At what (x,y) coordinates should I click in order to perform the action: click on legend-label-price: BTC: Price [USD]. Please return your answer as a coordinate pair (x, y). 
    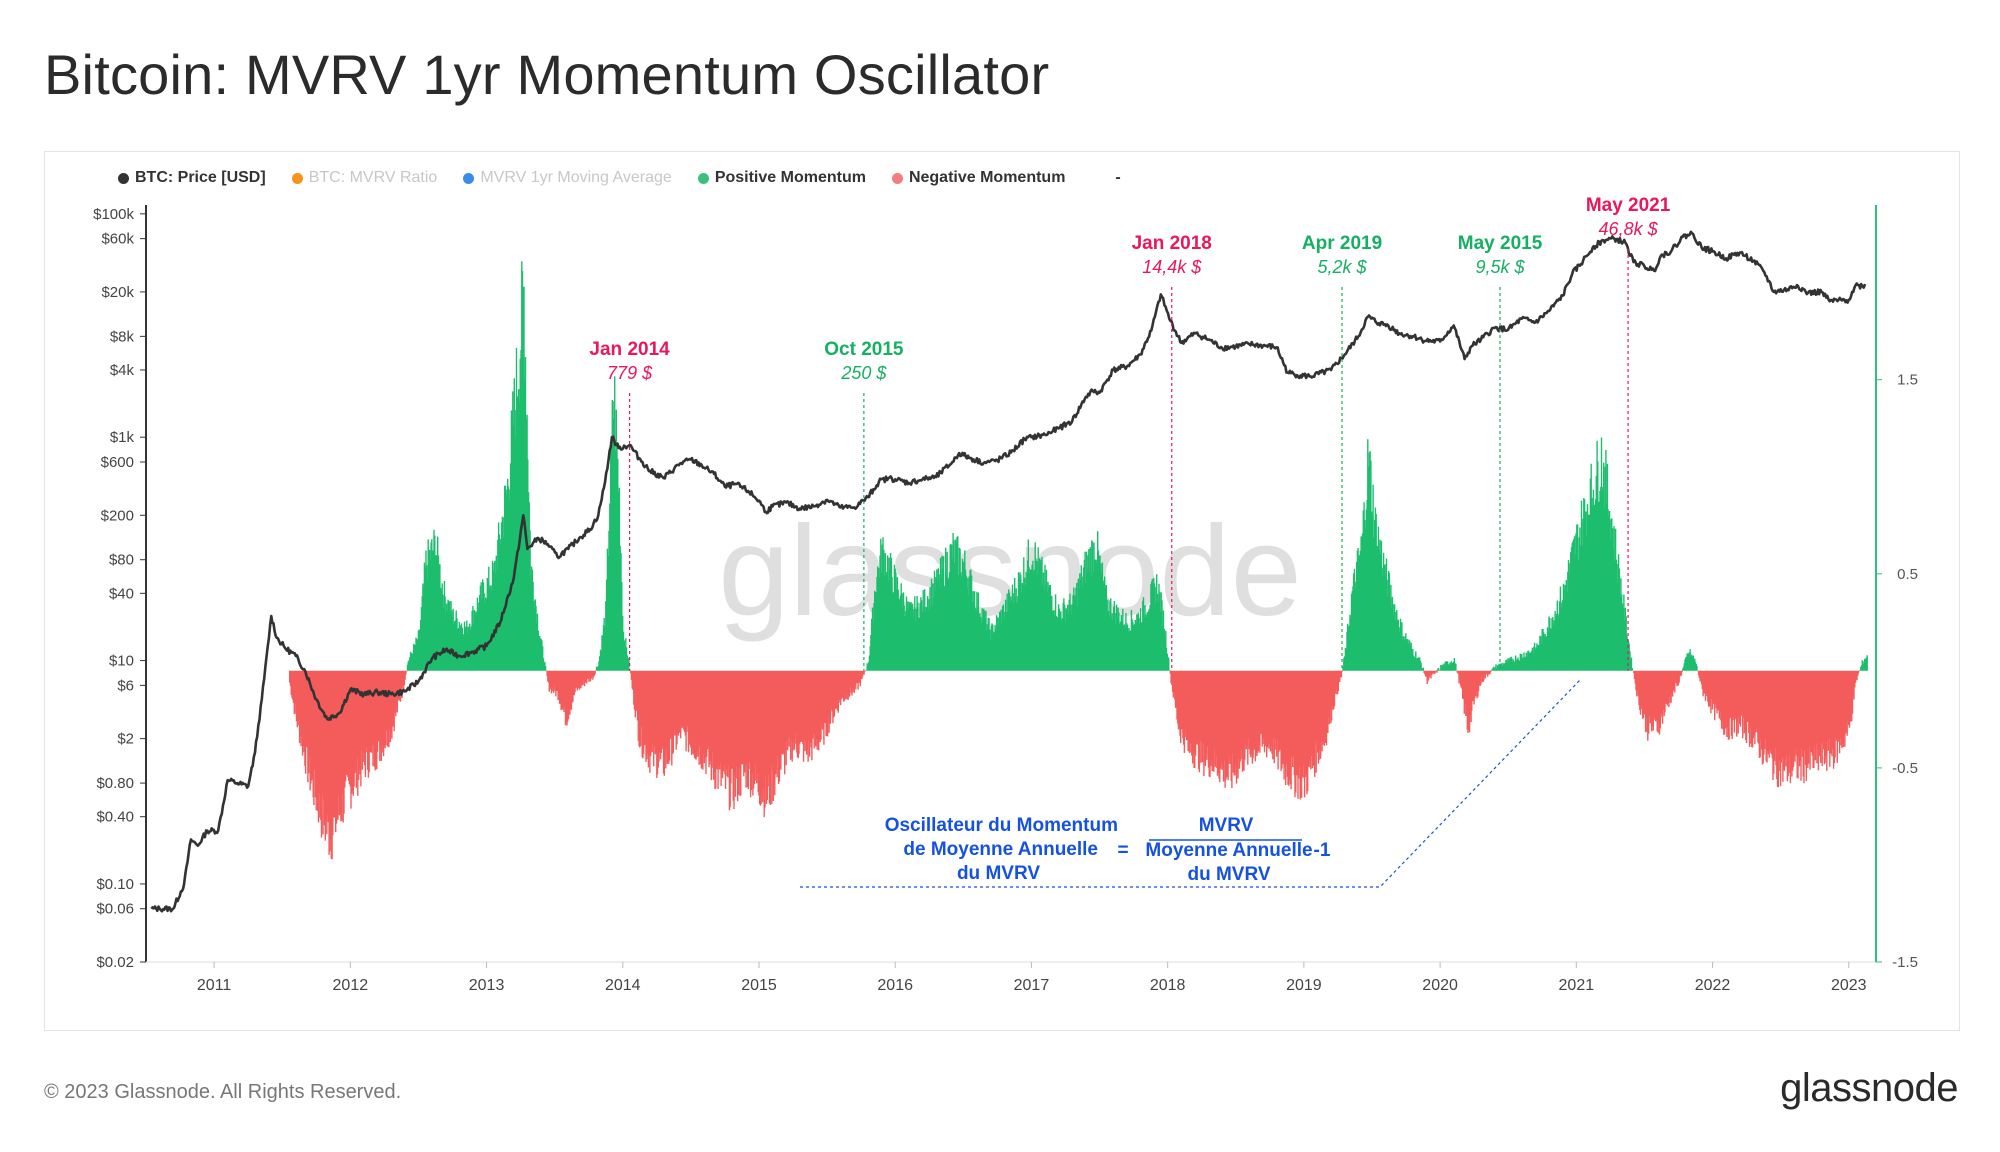
    Looking at the image, I should click on (200, 177).